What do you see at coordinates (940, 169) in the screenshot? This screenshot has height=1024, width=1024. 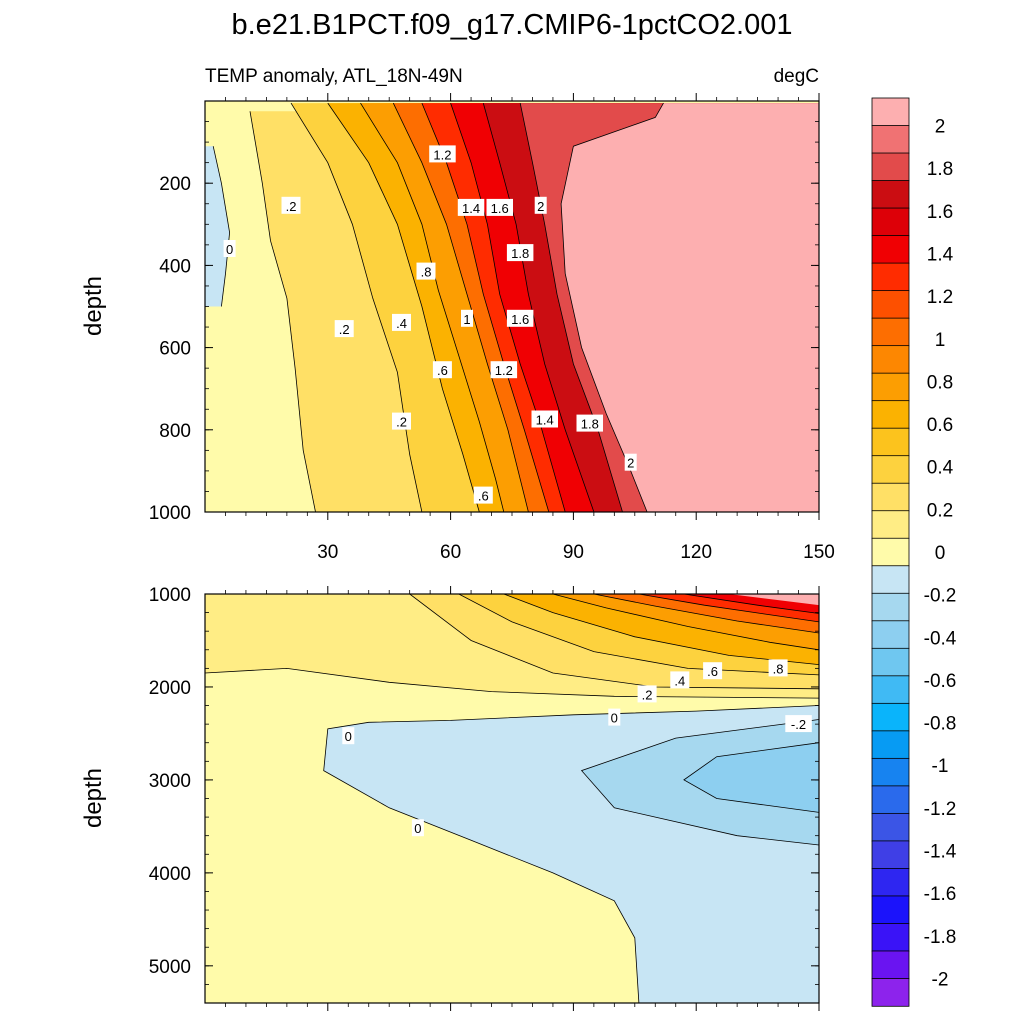 I see `colorbar-label: 1.8` at bounding box center [940, 169].